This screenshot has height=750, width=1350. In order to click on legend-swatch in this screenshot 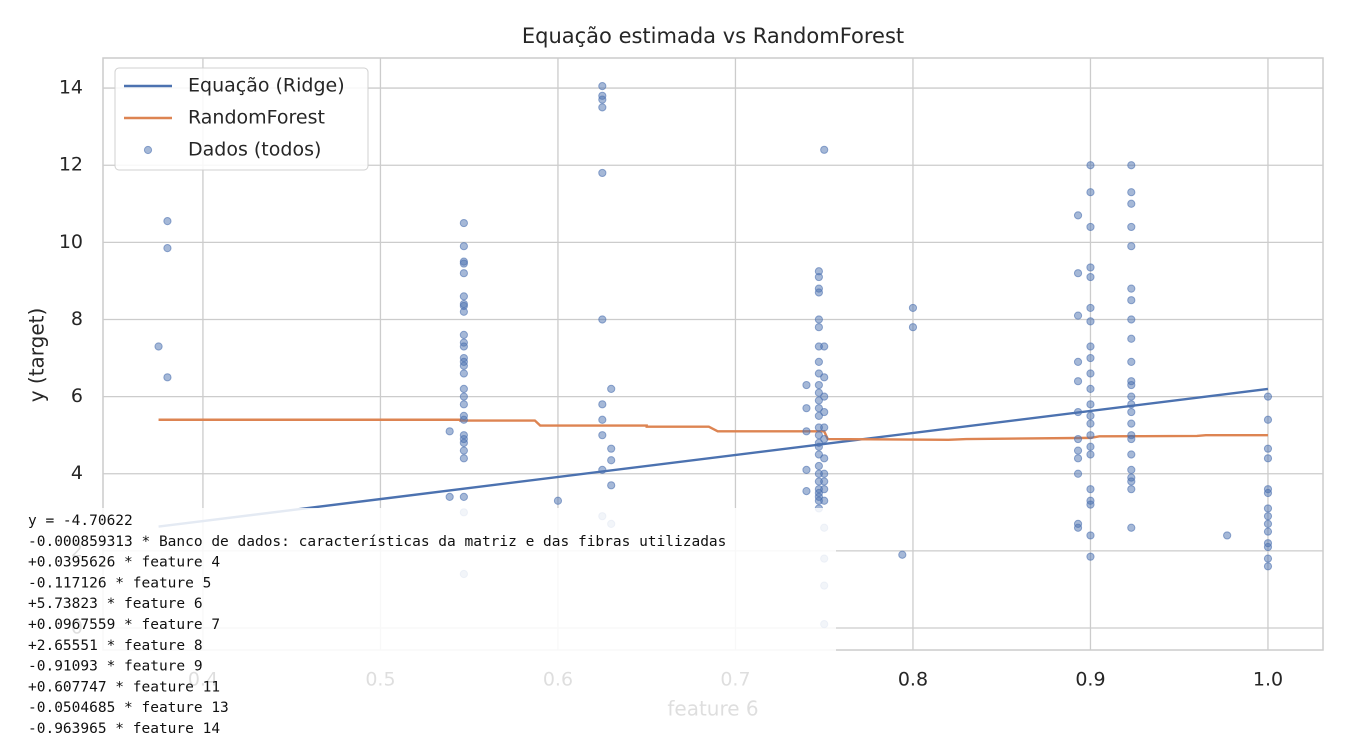, I will do `click(148, 150)`.